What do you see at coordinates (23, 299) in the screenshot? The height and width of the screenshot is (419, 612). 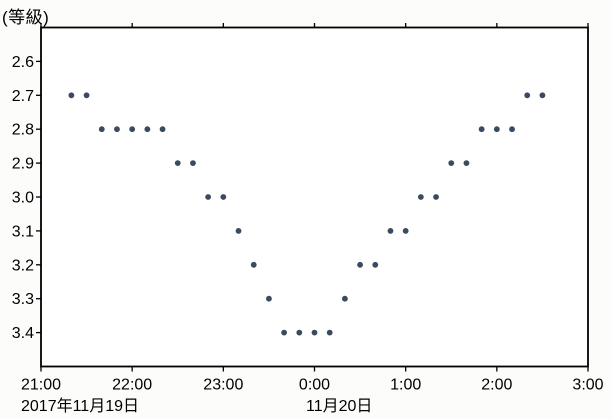 I see `y-tick-label: 3.3` at bounding box center [23, 299].